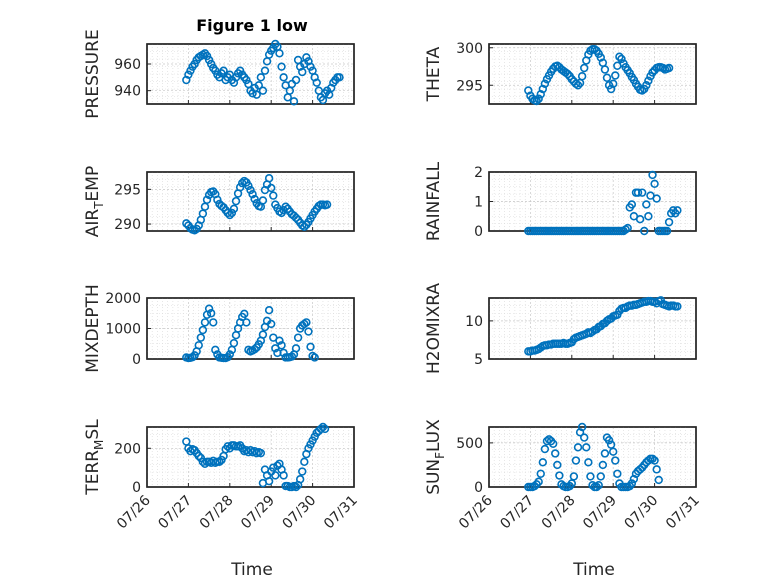 This screenshot has height=583, width=778. I want to click on y-axis-label-suffix: LUX, so click(434, 435).